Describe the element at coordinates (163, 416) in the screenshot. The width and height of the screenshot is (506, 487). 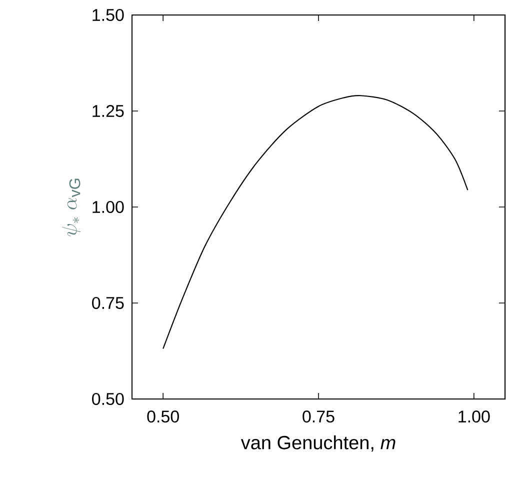
I see `x-tick-label: 0.50` at that location.